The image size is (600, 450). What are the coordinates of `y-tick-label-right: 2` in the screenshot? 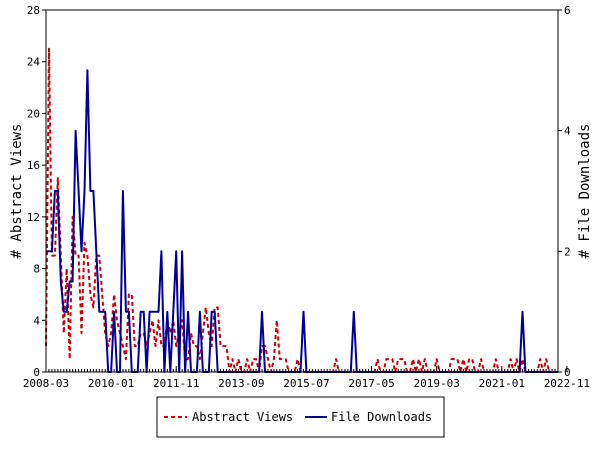 It's located at (567, 251).